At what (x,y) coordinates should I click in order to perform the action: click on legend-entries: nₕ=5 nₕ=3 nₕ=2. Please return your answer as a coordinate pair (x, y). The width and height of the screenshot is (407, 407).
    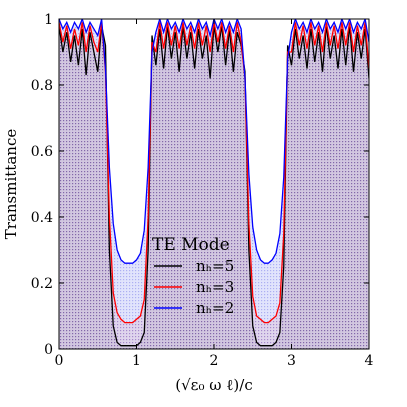
    Looking at the image, I should click on (194, 287).